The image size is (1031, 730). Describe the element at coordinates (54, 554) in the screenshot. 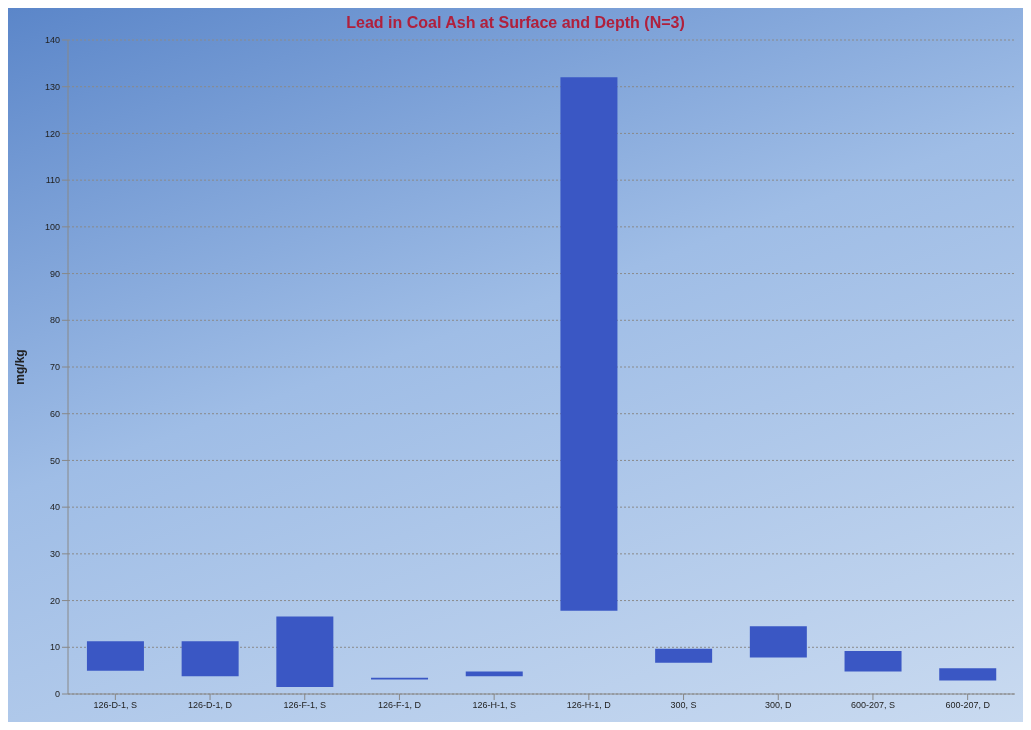

I see `y-tick-label: 30` at that location.